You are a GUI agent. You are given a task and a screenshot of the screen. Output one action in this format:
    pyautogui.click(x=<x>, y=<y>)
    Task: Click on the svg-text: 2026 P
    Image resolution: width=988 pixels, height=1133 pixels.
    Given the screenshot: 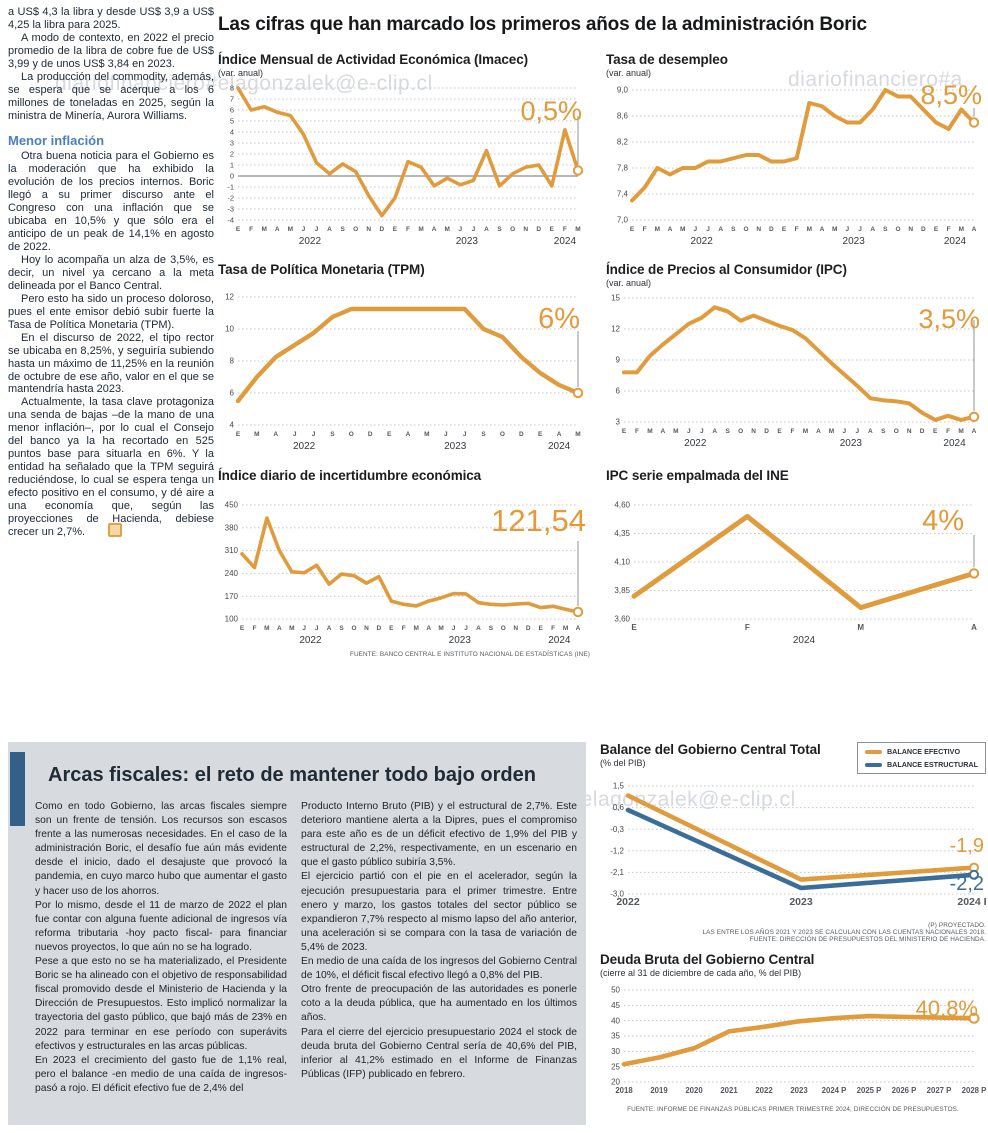 What is the action you would take?
    pyautogui.click(x=904, y=1090)
    